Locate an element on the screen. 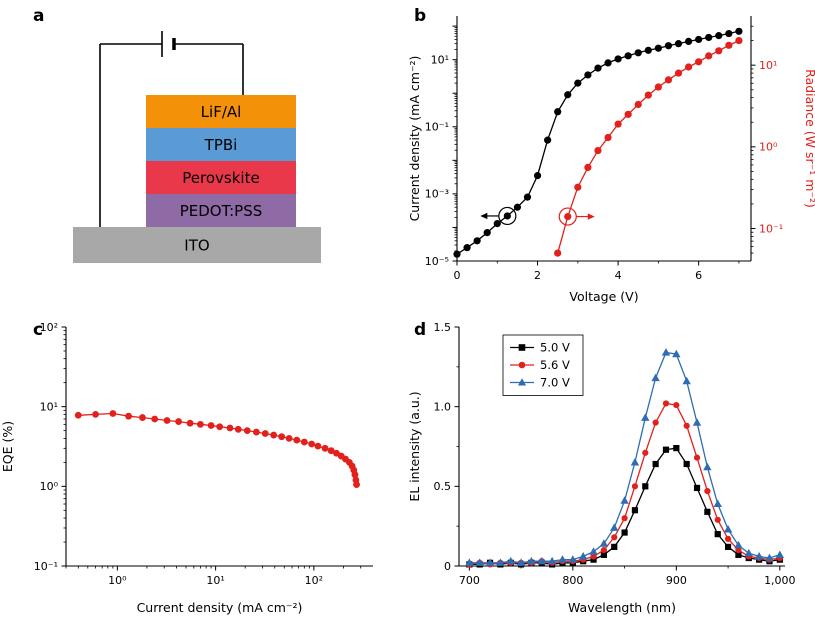 The height and width of the screenshot is (622, 815). svg-text: 6 is located at coordinates (698, 275).